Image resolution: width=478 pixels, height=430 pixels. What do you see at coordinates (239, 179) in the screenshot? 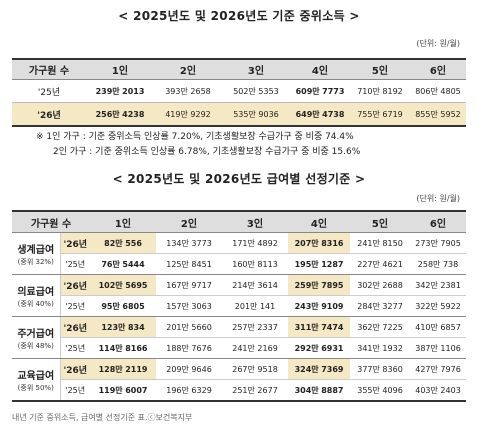
I see `benefit-criteria-title: < 2025년도 및 2026년도 급여별 선정기준 >` at bounding box center [239, 179].